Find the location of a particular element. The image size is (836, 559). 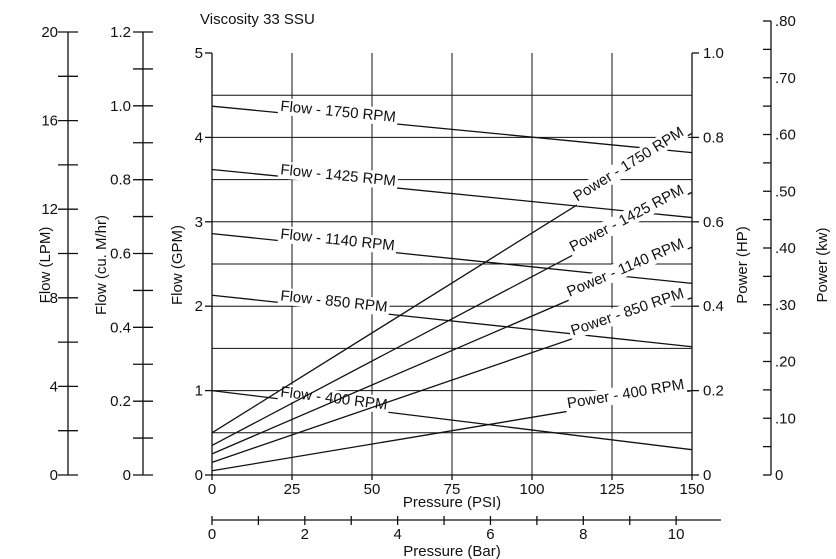

y2-tick-label-hp: 1.0 is located at coordinates (713, 53).